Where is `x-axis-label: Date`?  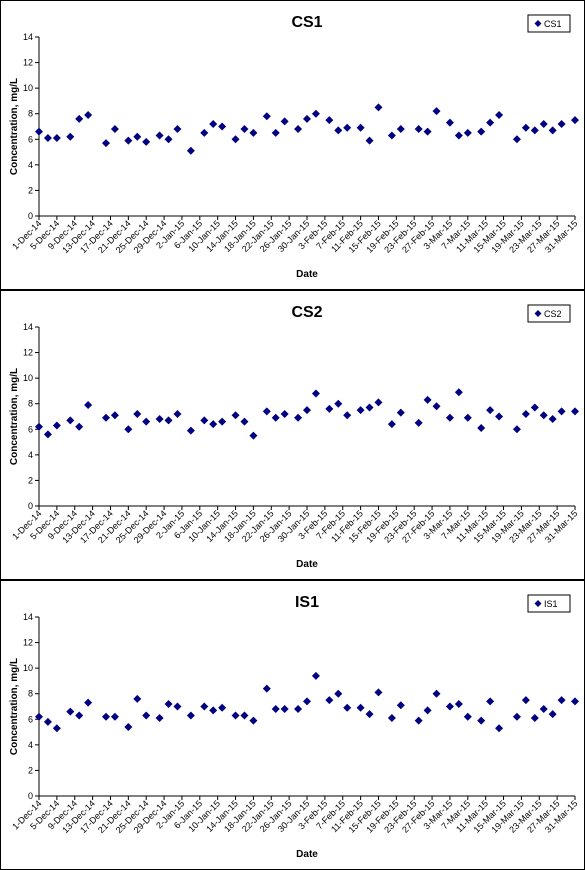 x-axis-label: Date is located at coordinates (307, 564).